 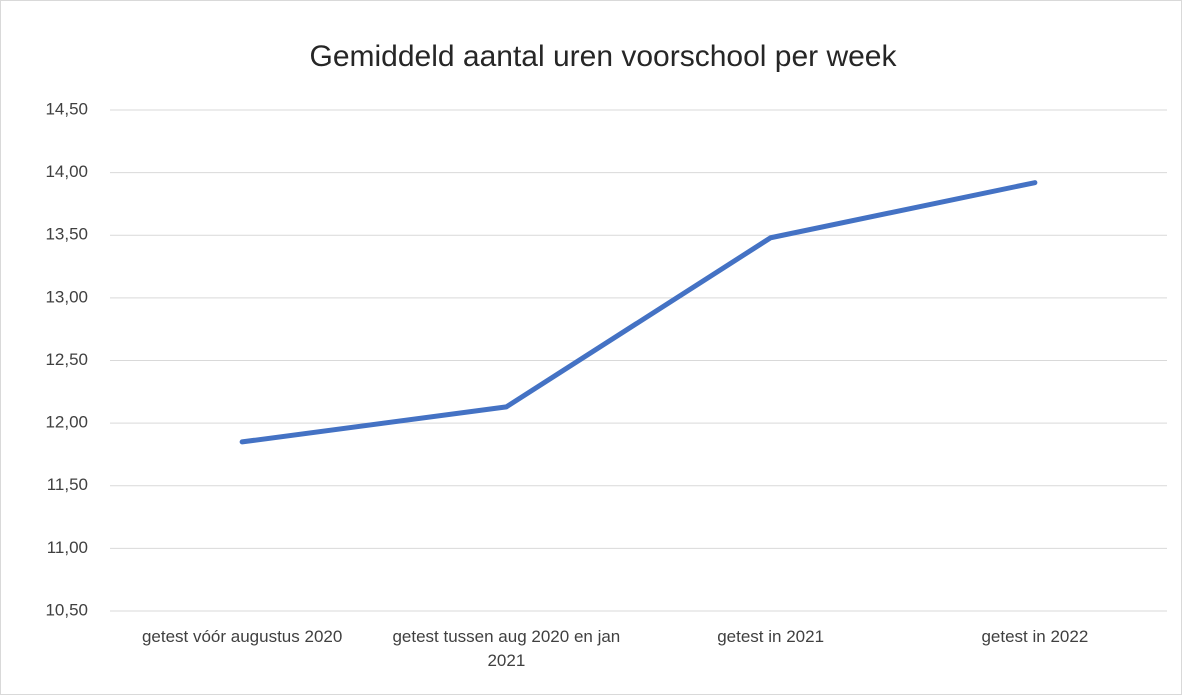 I want to click on y-tick-label: 11,50, so click(x=67, y=484).